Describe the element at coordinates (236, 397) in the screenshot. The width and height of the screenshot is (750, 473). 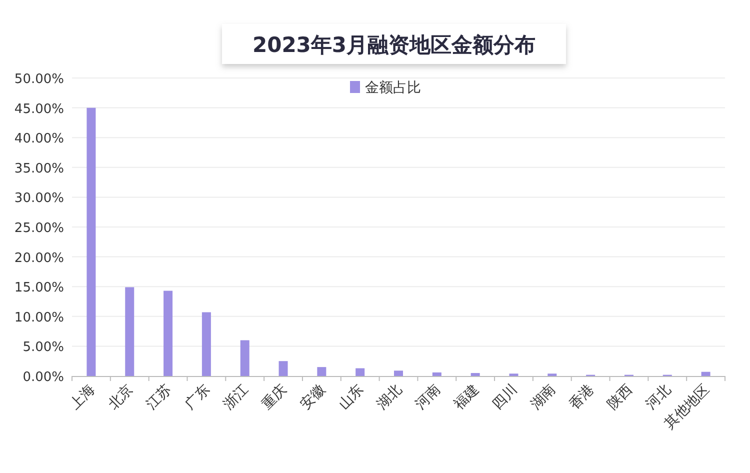
I see `x-tick-label: 浙江` at that location.